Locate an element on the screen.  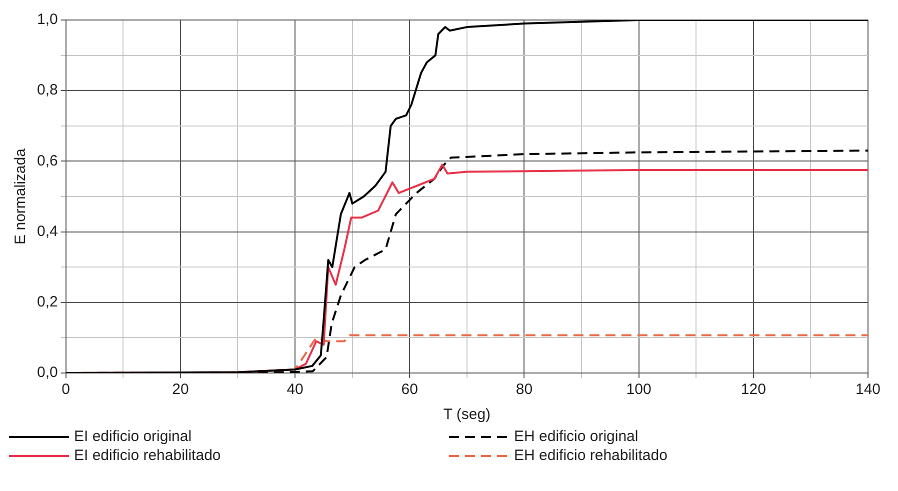
x-tick-label: 60 is located at coordinates (409, 389).